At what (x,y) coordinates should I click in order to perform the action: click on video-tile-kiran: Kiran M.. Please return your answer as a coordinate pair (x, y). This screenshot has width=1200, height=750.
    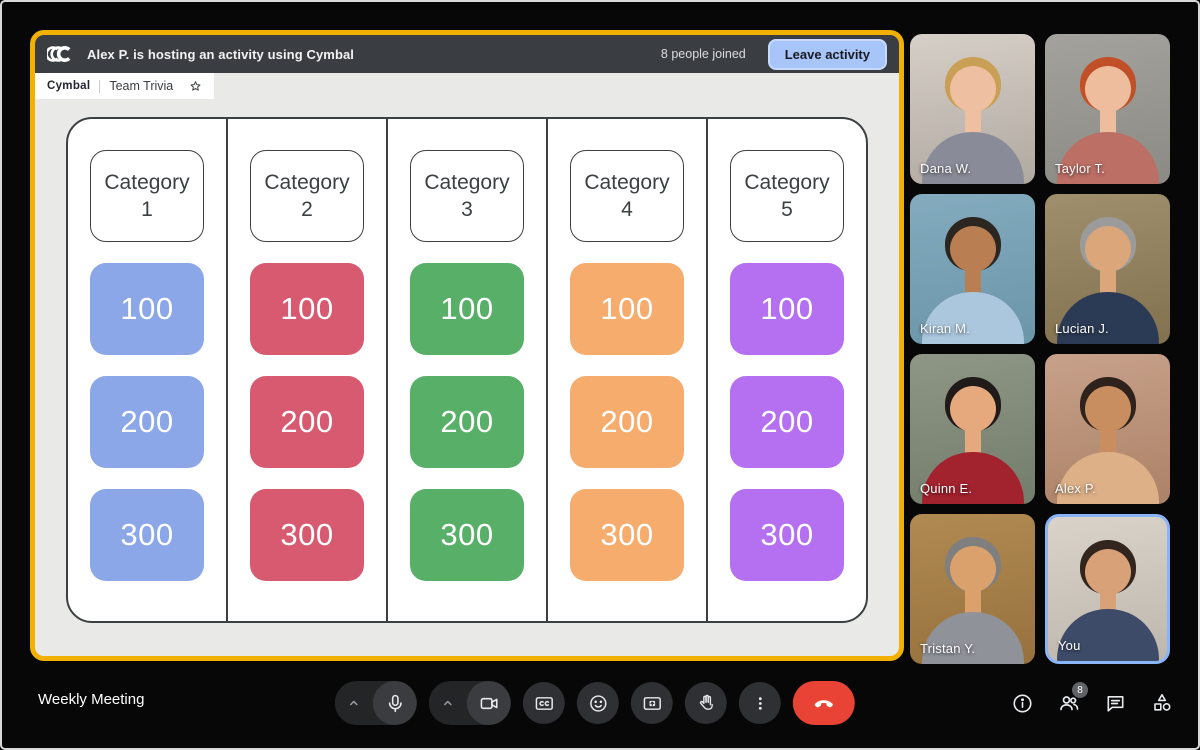
    Looking at the image, I should click on (972, 269).